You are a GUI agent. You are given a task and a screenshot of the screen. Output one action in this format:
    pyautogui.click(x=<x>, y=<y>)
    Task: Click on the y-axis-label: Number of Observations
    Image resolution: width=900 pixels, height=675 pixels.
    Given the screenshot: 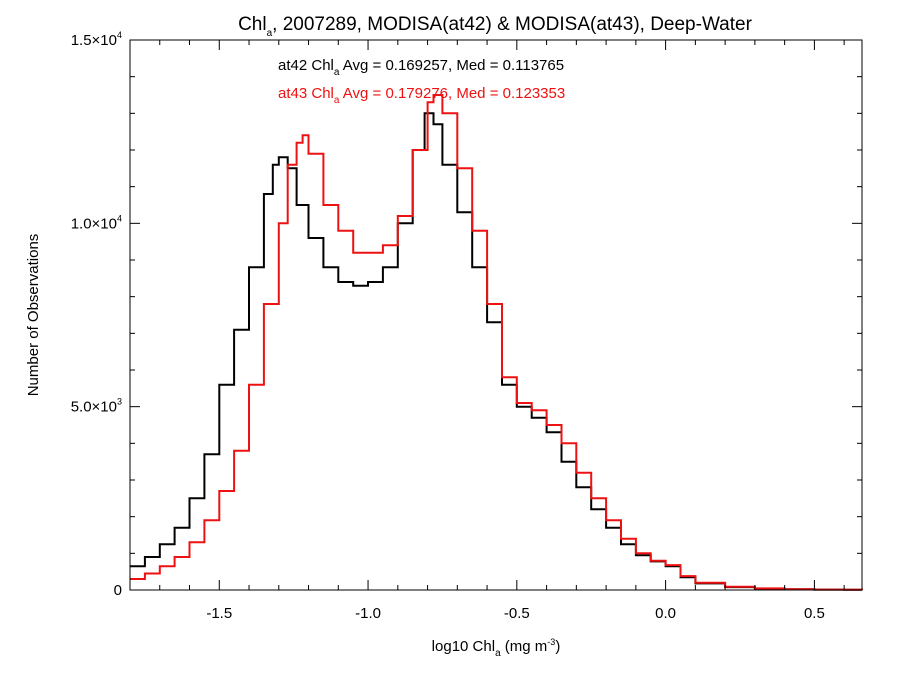 What is the action you would take?
    pyautogui.click(x=33, y=315)
    